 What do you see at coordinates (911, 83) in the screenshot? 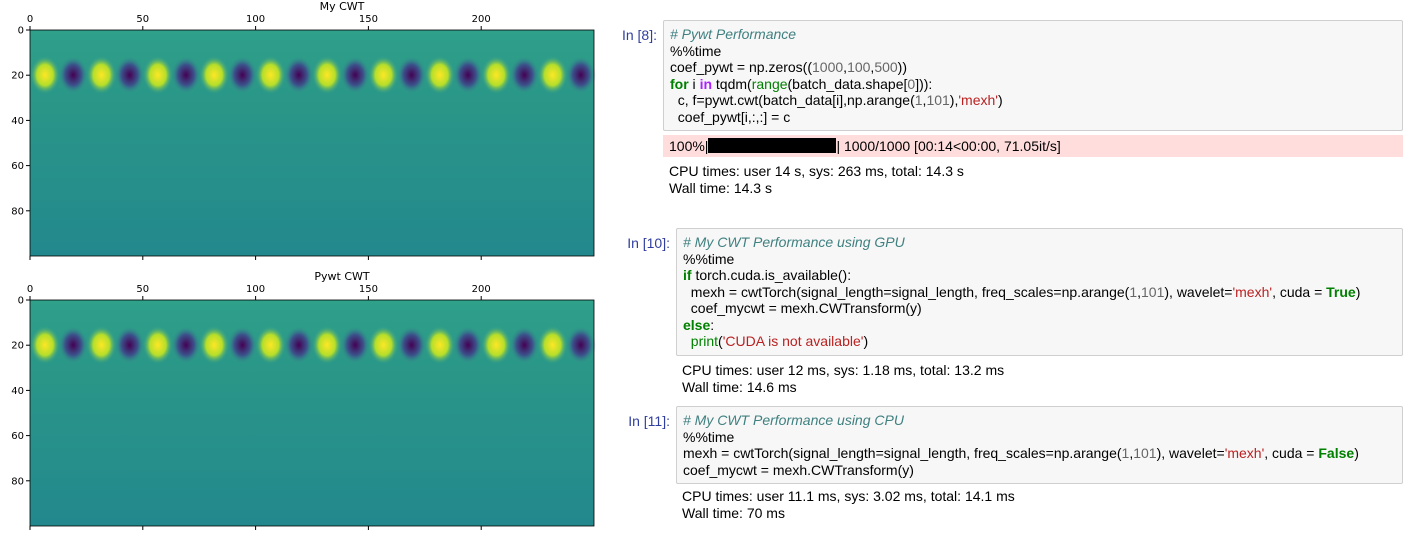
I see `code-token: 0` at bounding box center [911, 83].